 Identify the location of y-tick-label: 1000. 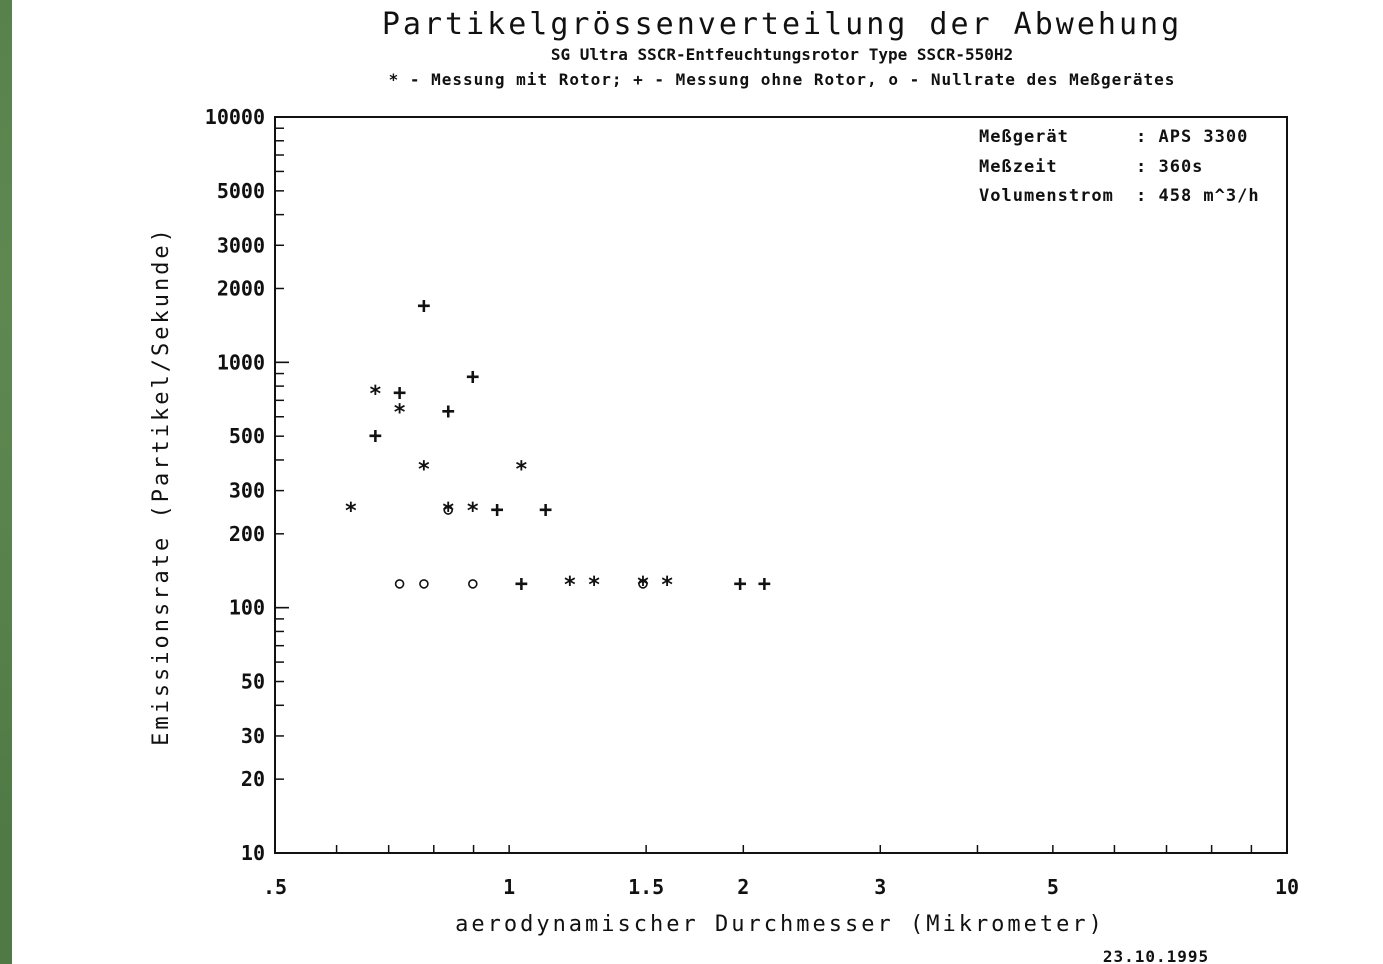
(241, 362).